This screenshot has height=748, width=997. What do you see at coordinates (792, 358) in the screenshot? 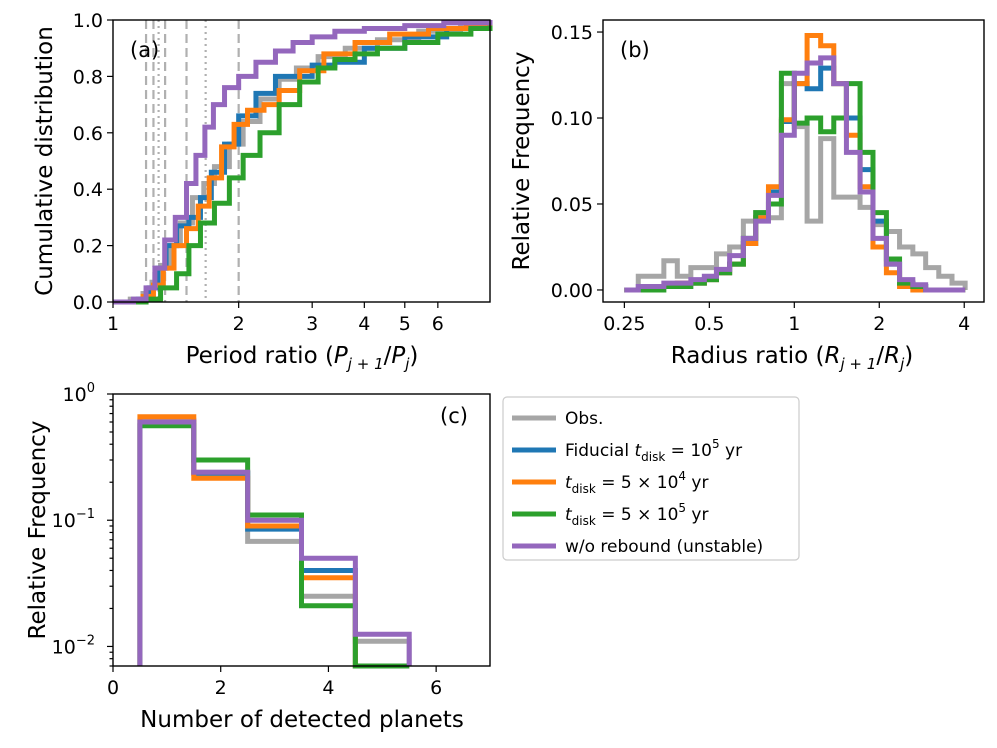
I see `panel-b-xlabel: Radius ratio (Rj + 1/Rj)` at bounding box center [792, 358].